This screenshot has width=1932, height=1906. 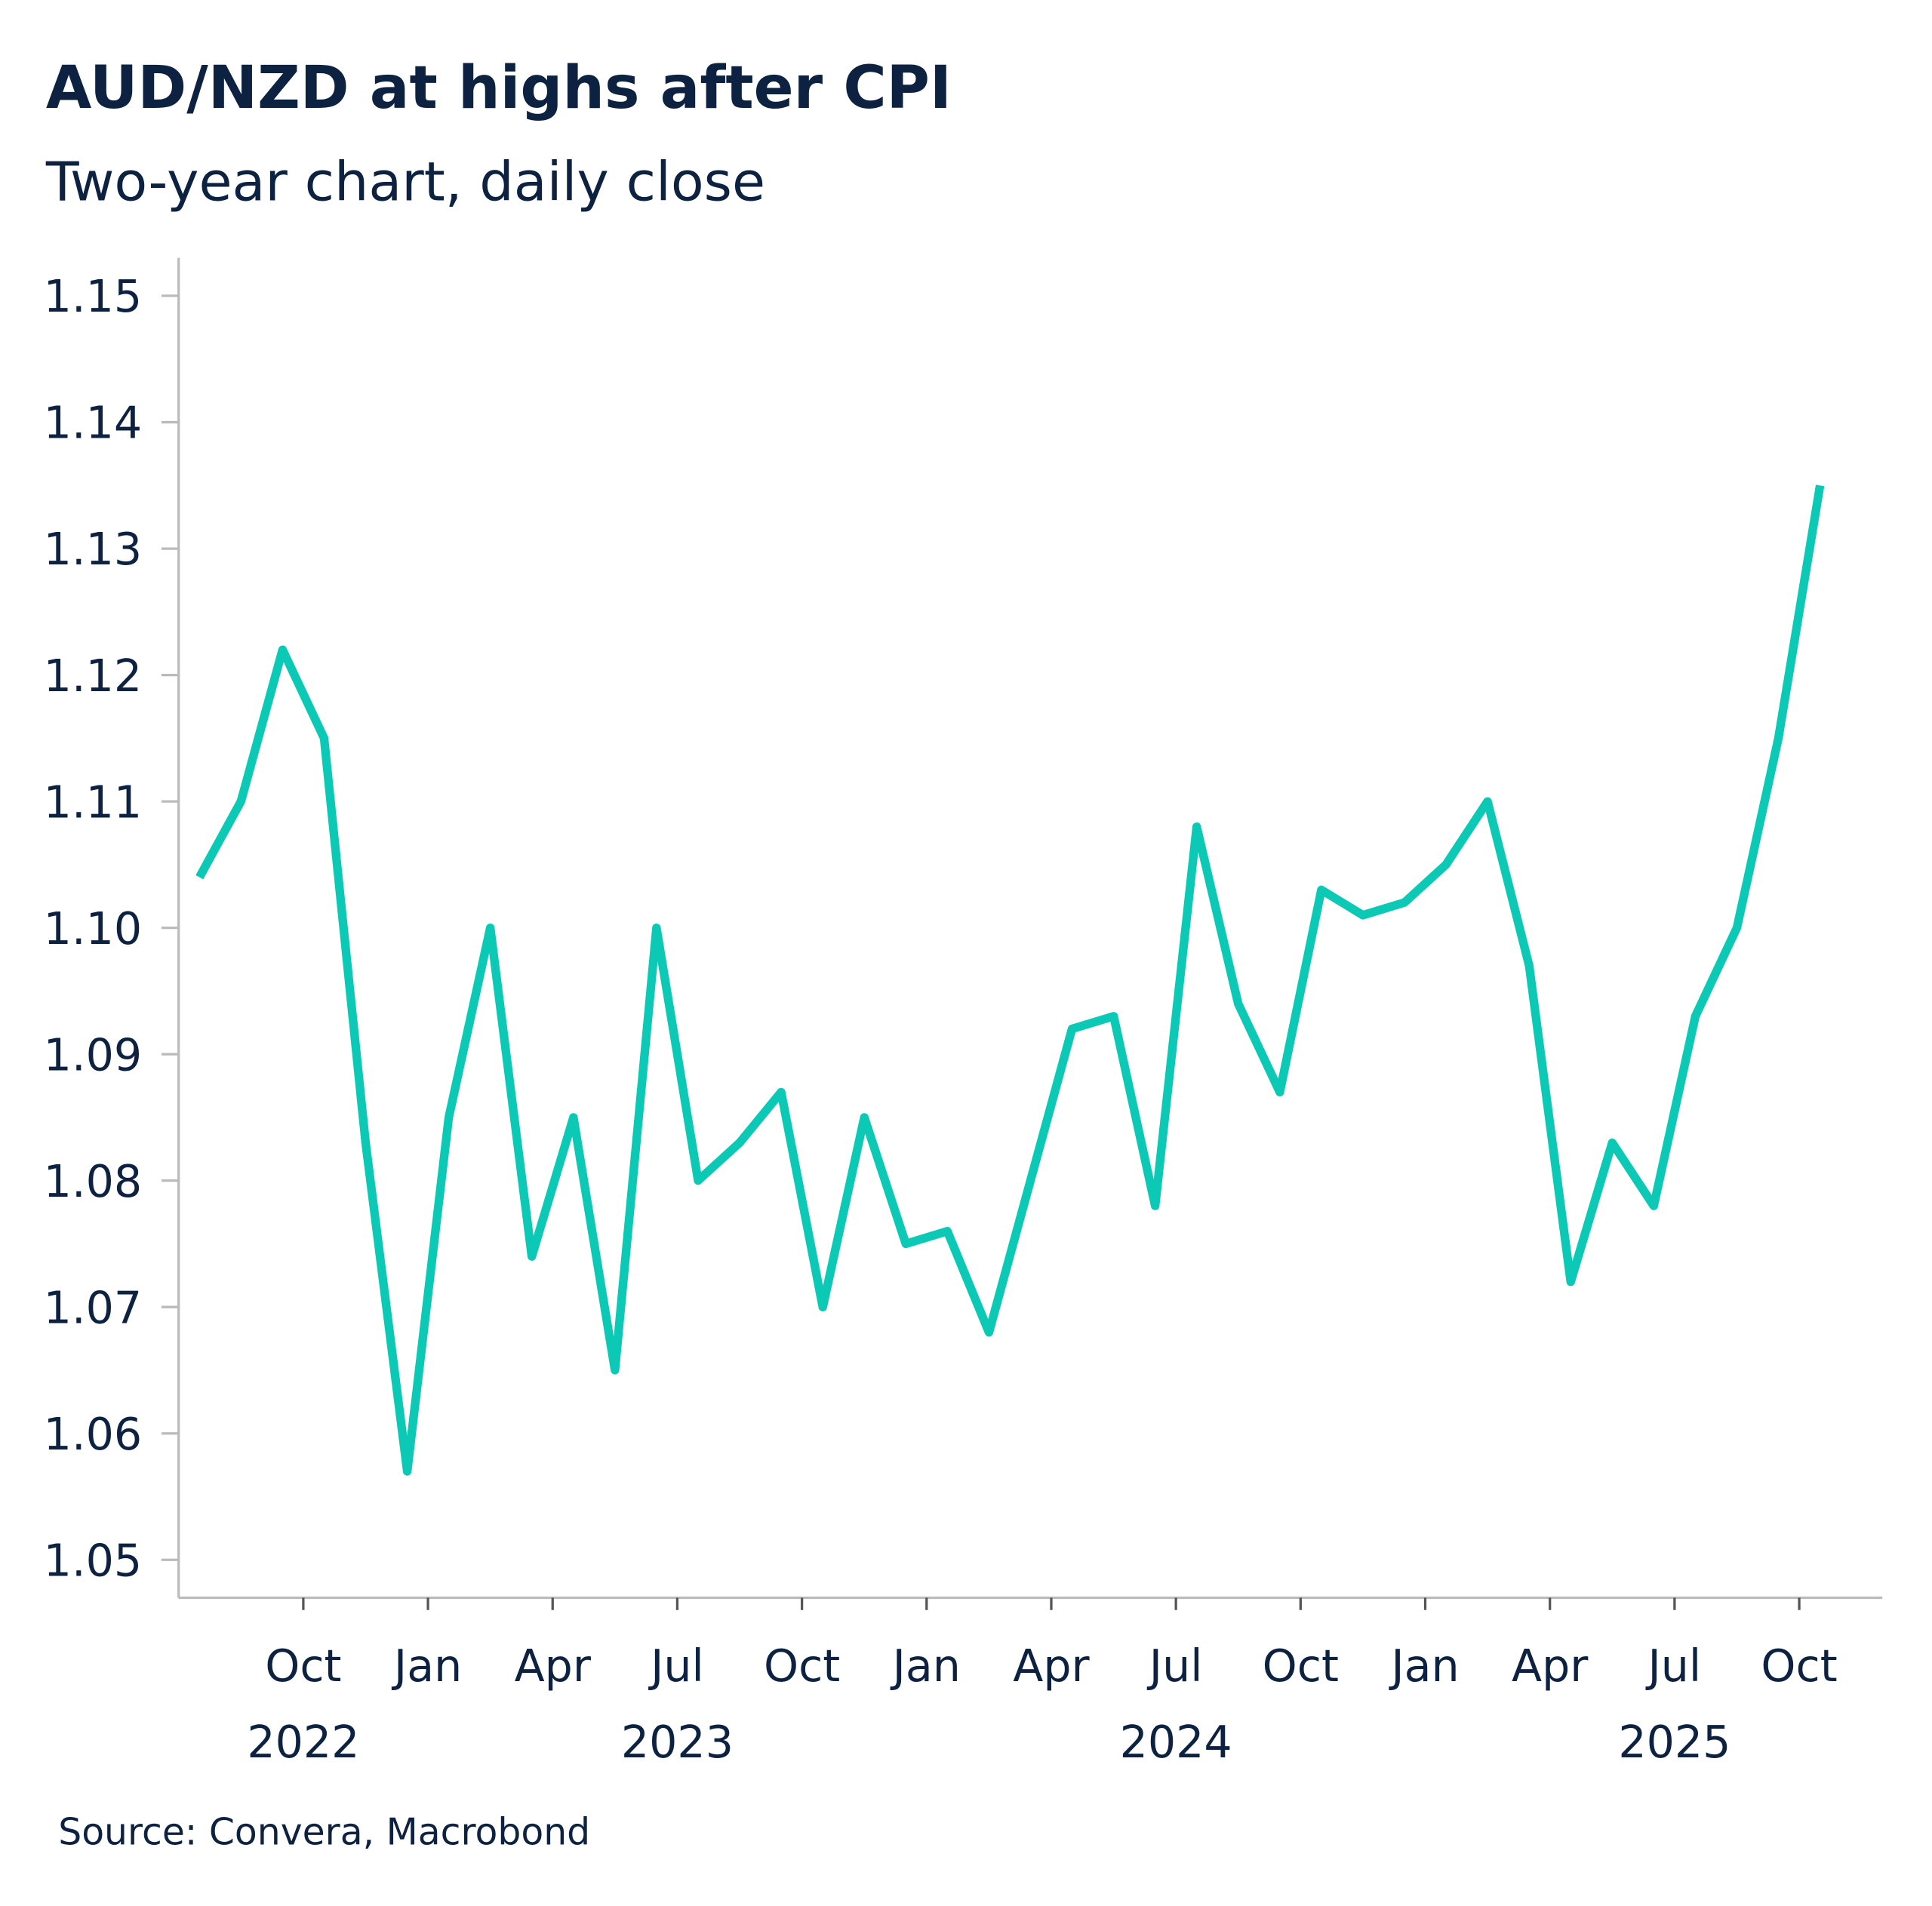 What do you see at coordinates (677, 1743) in the screenshot?
I see `x-year-label: 2023` at bounding box center [677, 1743].